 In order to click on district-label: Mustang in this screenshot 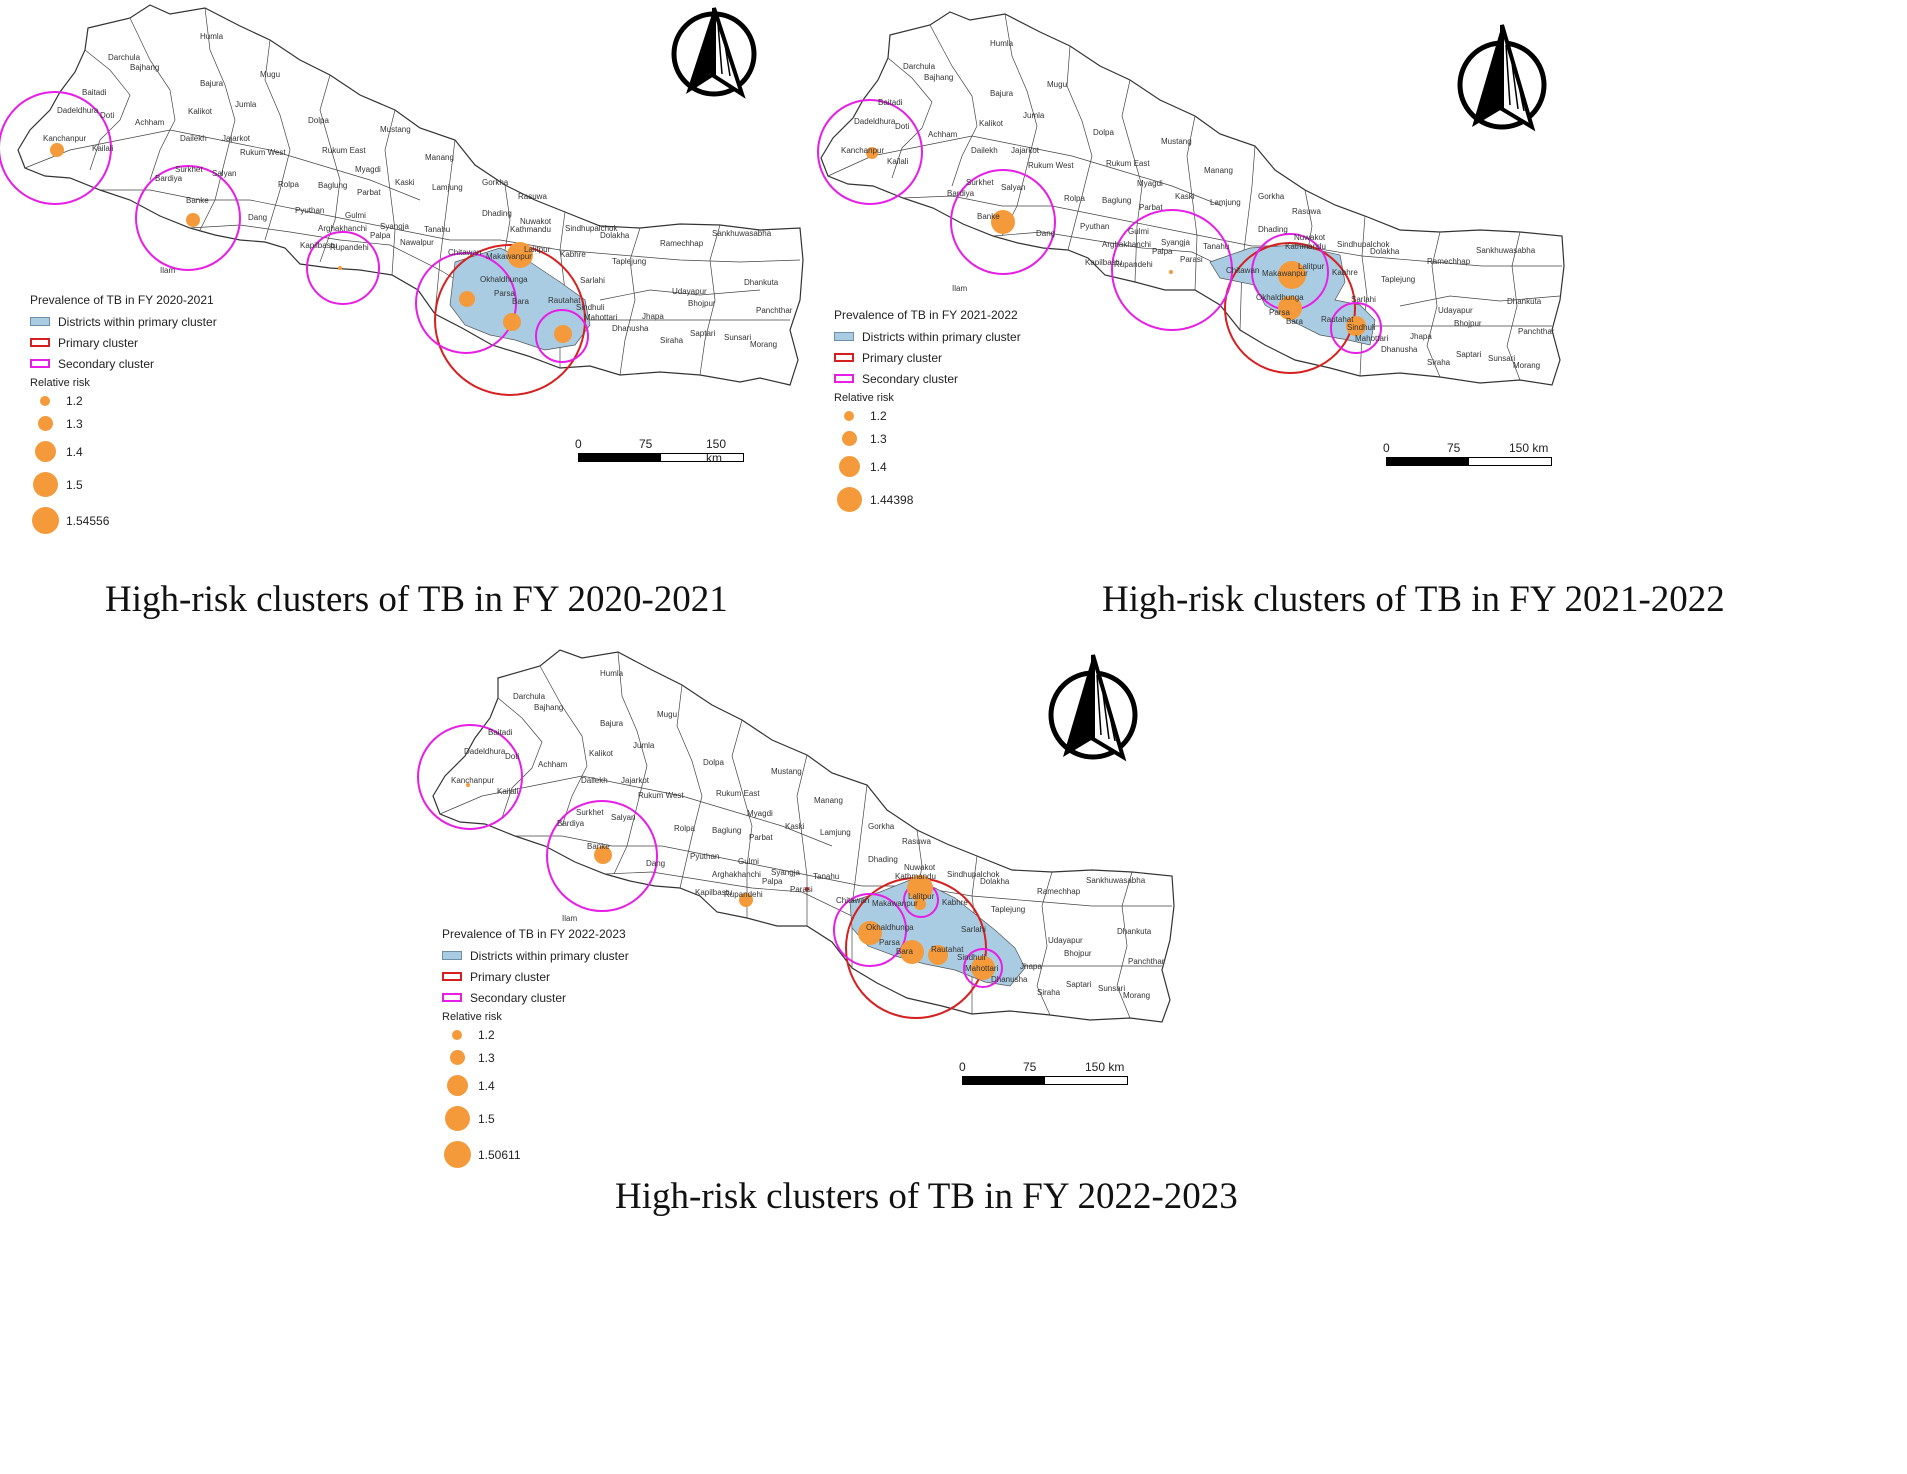, I will do `click(786, 771)`.